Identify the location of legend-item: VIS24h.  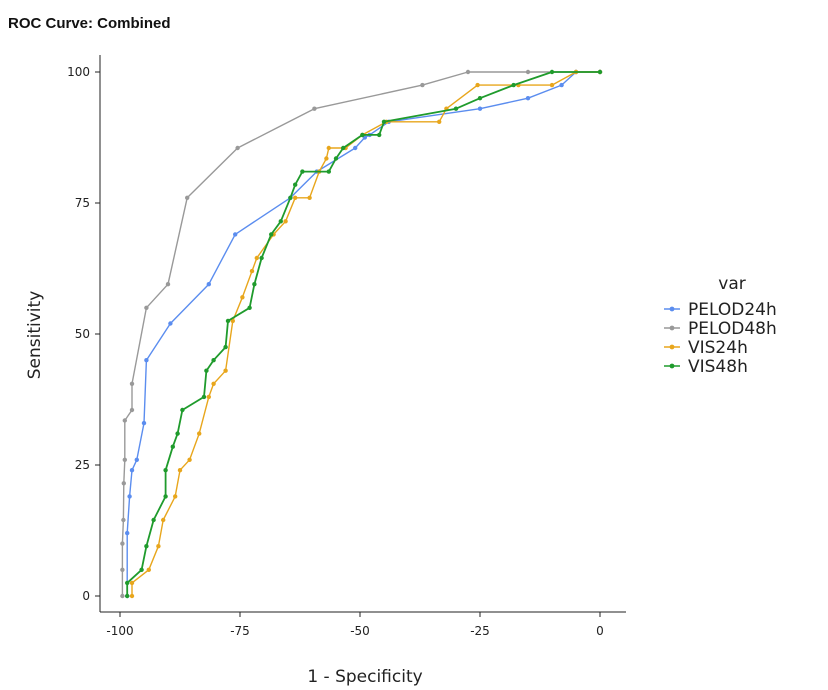
(706, 348).